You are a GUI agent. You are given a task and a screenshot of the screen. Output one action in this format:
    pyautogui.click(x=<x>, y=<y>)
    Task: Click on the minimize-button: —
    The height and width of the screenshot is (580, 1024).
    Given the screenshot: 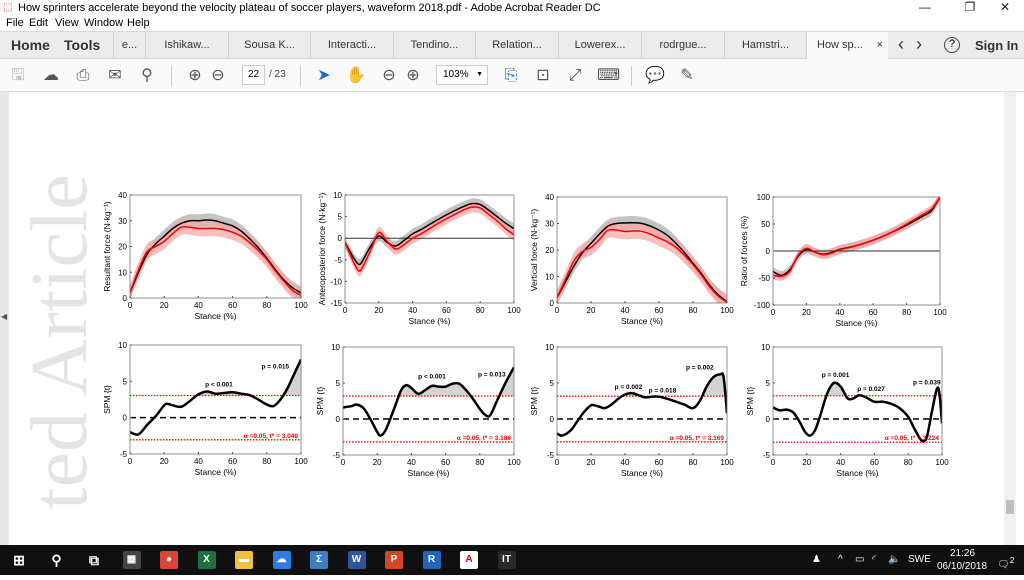 What is the action you would take?
    pyautogui.click(x=925, y=7)
    